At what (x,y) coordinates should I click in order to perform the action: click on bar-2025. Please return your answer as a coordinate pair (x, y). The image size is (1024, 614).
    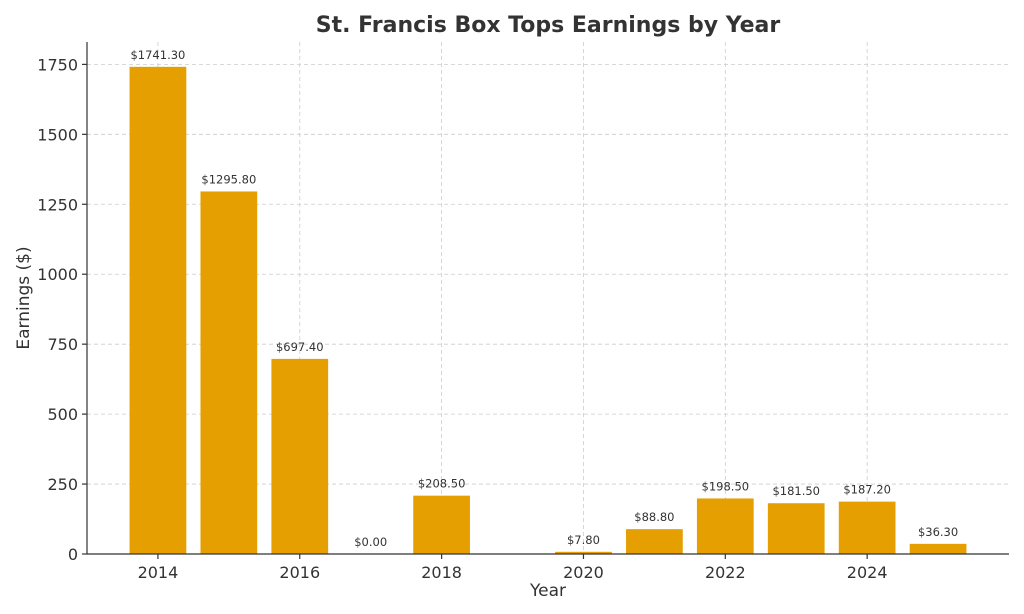
    Looking at the image, I should click on (938, 548).